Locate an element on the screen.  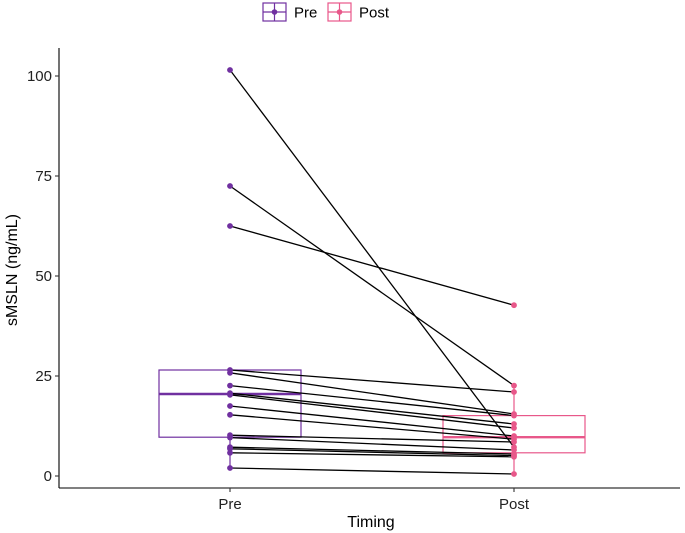
boxes is located at coordinates (372, 421).